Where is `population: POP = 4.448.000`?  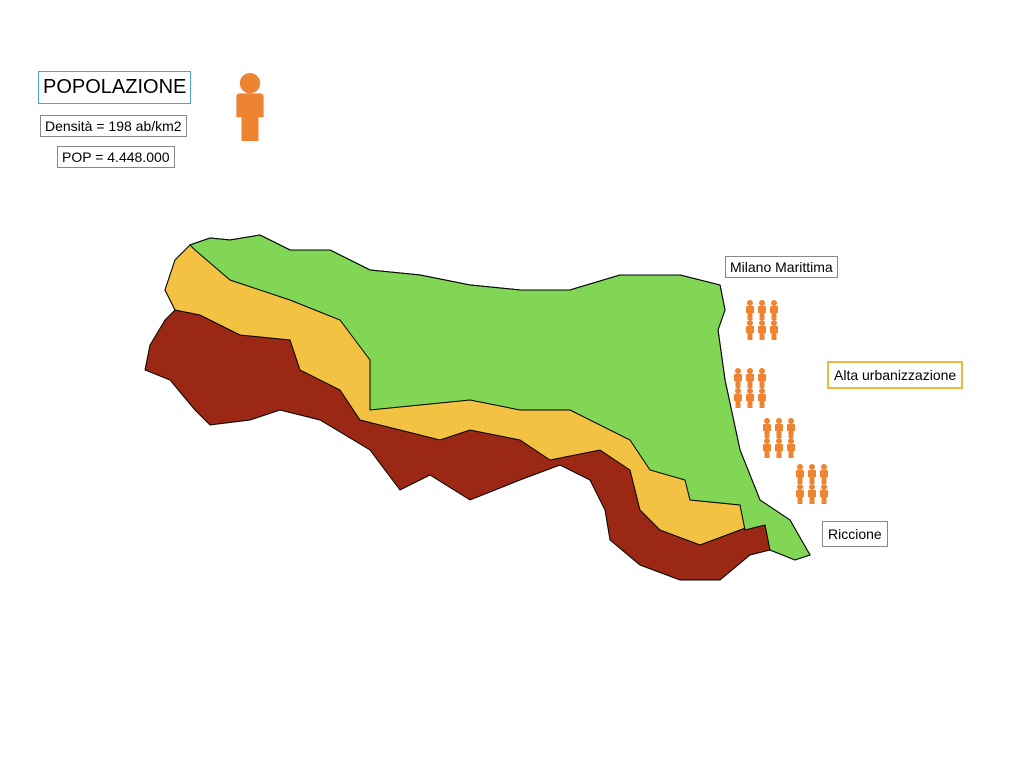 population: POP = 4.448.000 is located at coordinates (116, 157).